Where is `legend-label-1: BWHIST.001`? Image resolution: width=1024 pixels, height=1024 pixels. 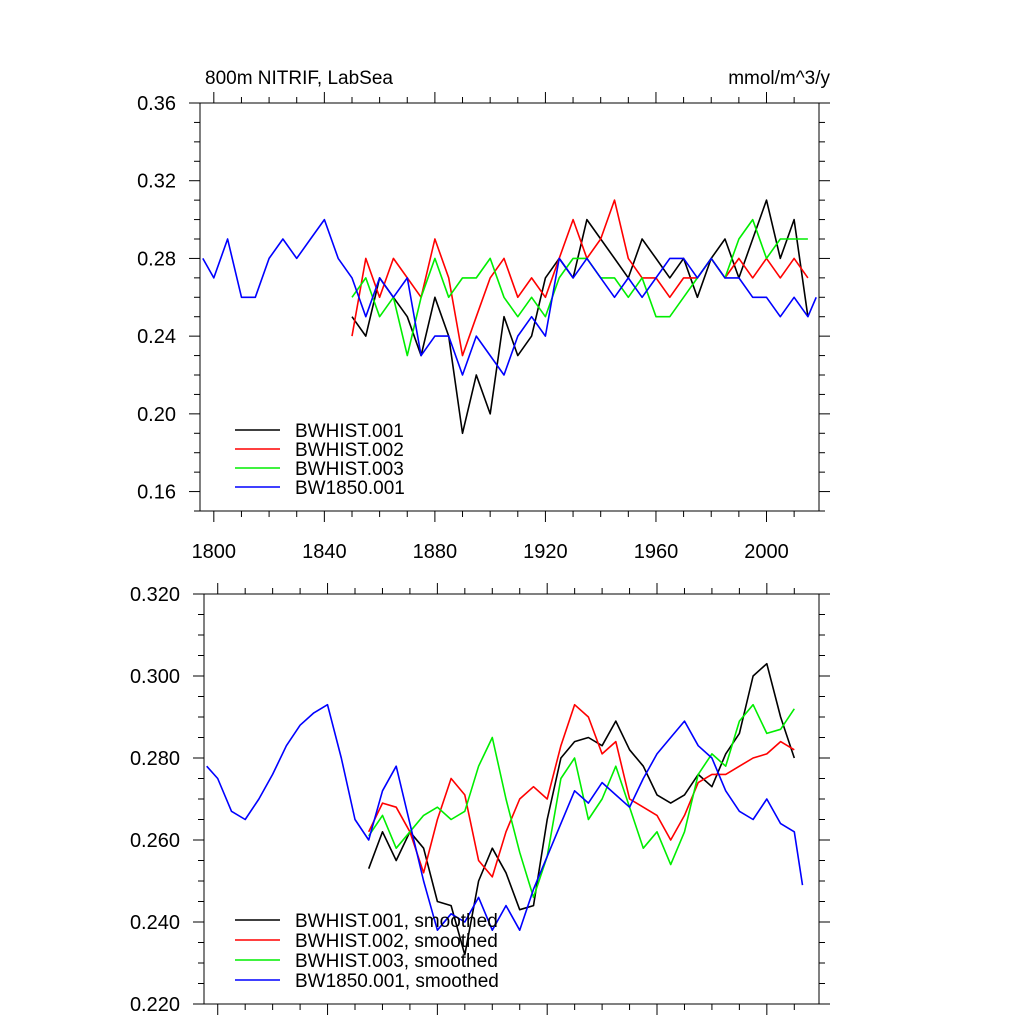 legend-label-1: BWHIST.001 is located at coordinates (349, 431).